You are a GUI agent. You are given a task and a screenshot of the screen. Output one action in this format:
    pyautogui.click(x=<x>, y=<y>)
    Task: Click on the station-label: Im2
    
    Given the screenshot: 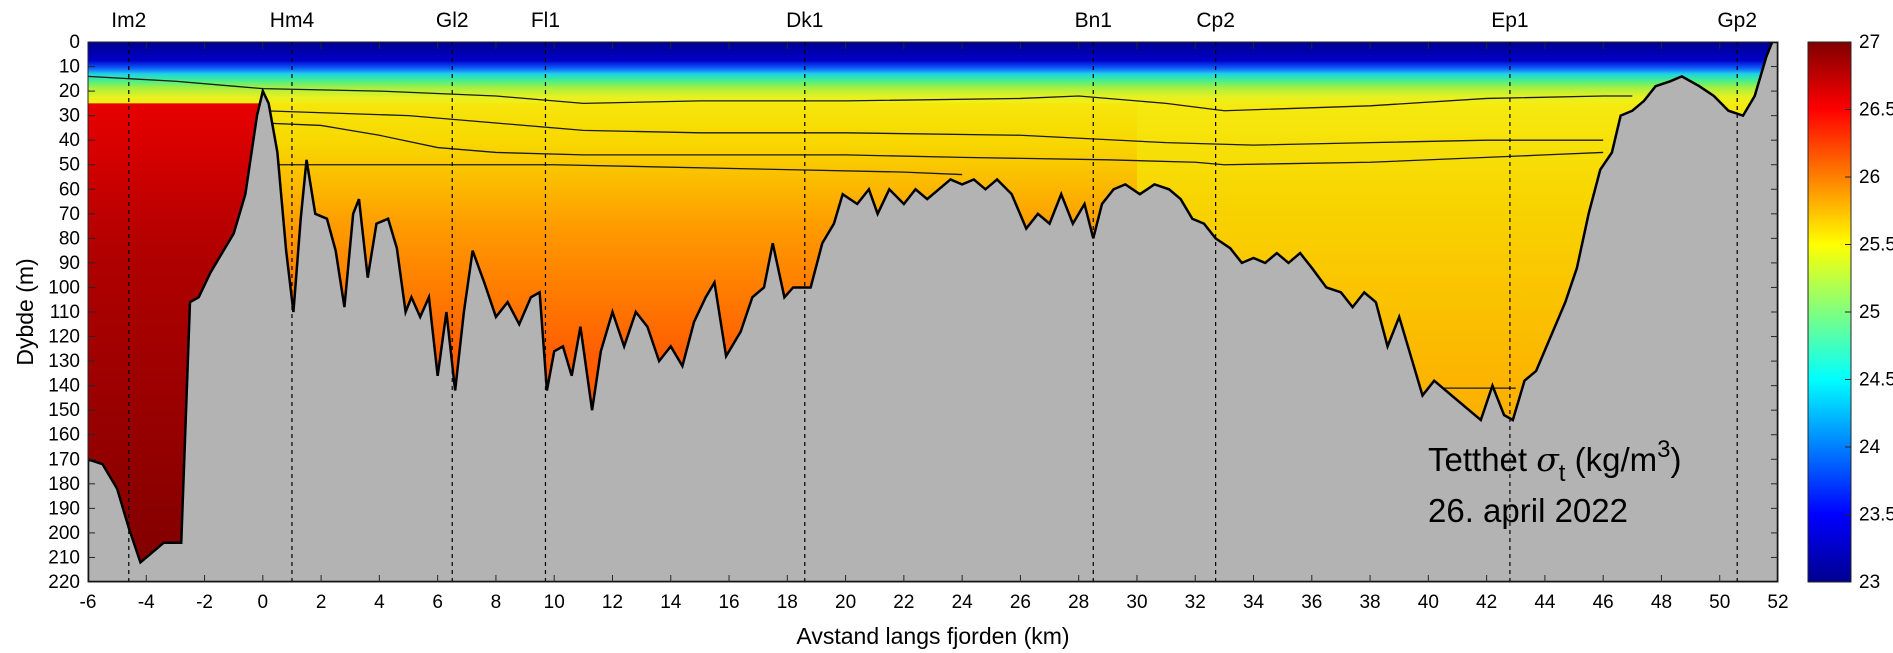 What is the action you would take?
    pyautogui.click(x=128, y=20)
    